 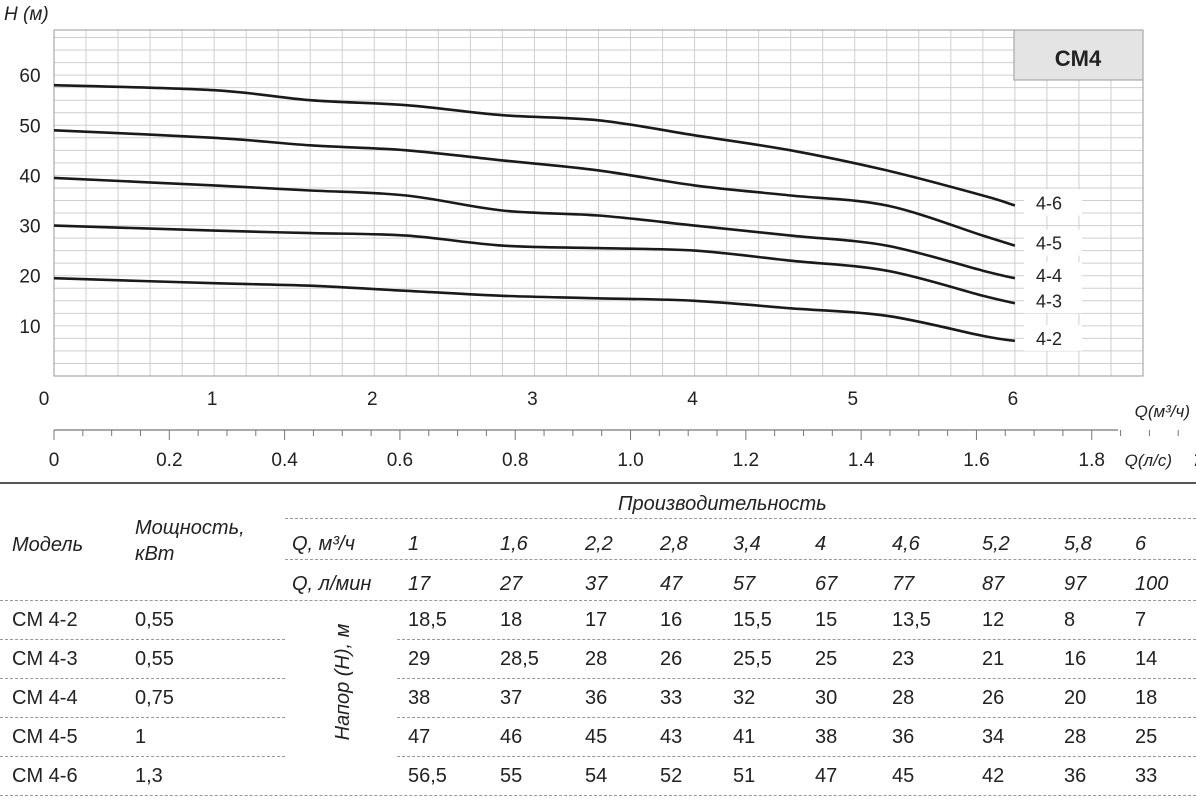 I want to click on head-value-cell: 25,5, so click(x=752, y=659).